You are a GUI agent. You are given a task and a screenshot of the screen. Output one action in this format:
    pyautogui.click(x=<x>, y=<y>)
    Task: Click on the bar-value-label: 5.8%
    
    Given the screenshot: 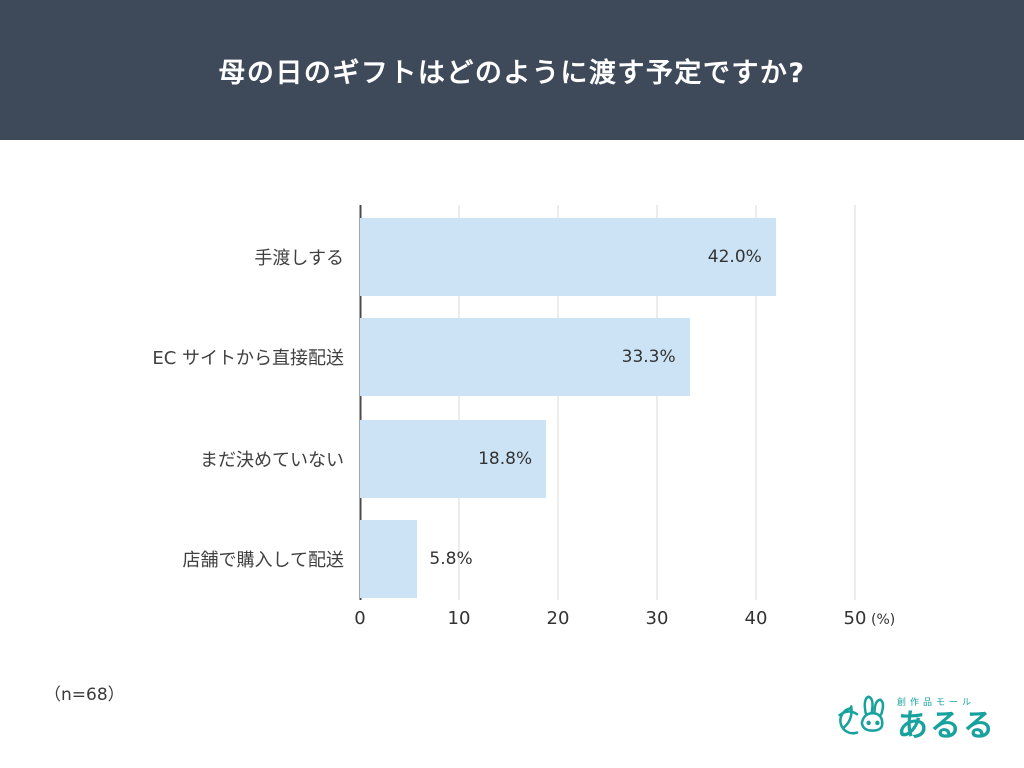 What is the action you would take?
    pyautogui.click(x=451, y=559)
    